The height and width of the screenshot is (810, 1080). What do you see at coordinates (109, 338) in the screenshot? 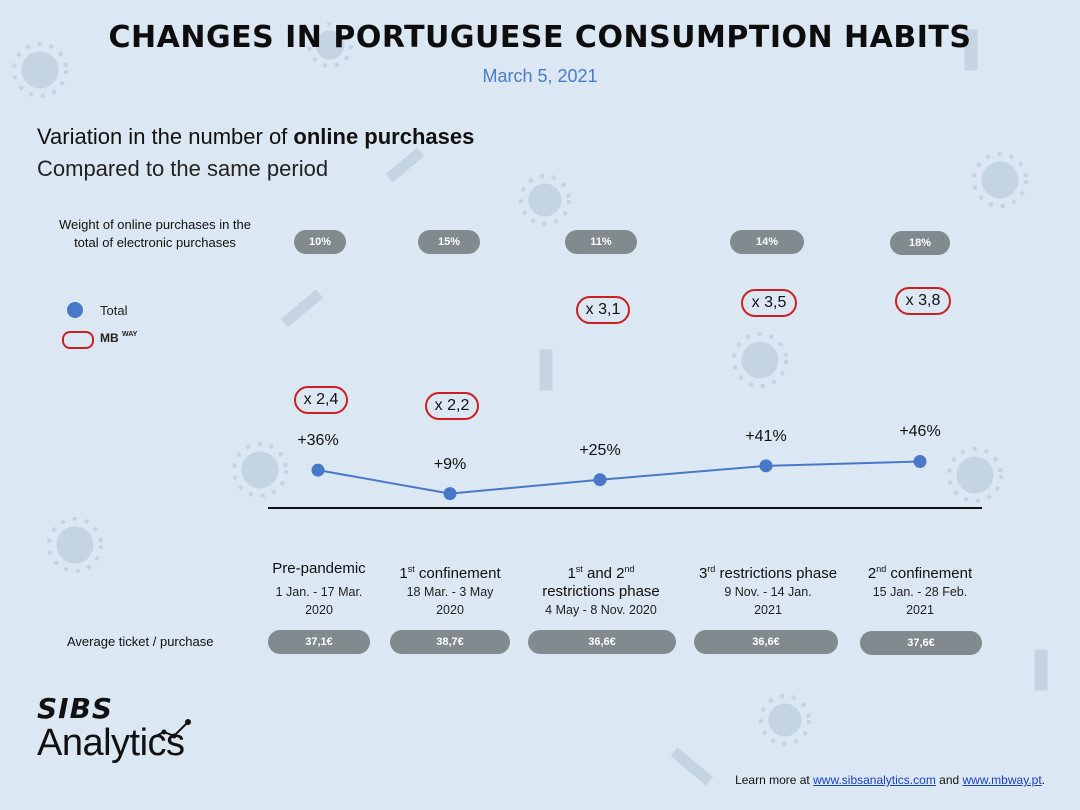
I see `mbway-logo-main: MB` at bounding box center [109, 338].